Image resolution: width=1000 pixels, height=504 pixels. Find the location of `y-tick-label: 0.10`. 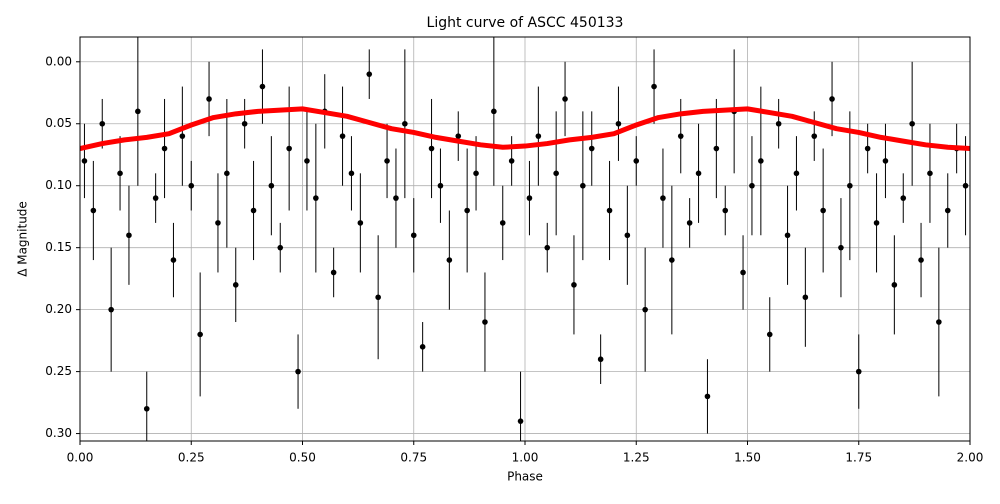

y-tick-label: 0.10 is located at coordinates (58, 185).